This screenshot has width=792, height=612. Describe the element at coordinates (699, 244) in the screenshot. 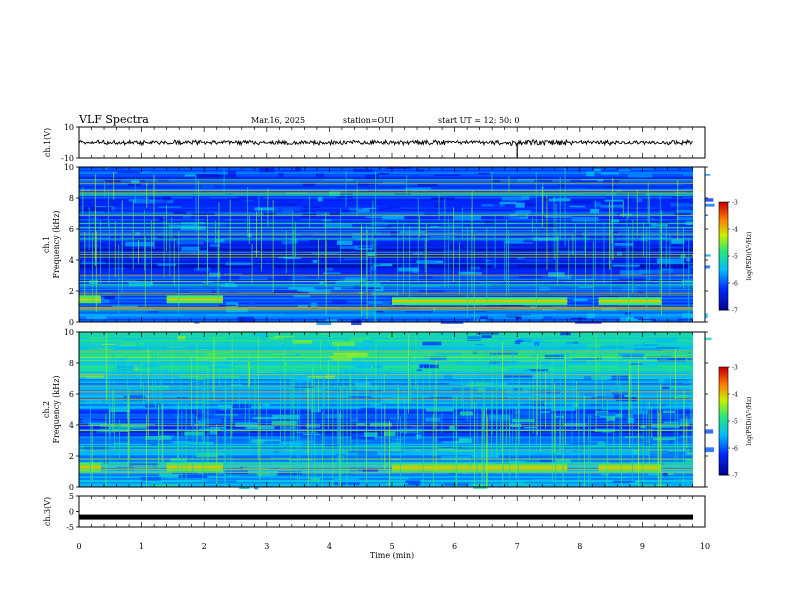

I see `no-data-area` at that location.